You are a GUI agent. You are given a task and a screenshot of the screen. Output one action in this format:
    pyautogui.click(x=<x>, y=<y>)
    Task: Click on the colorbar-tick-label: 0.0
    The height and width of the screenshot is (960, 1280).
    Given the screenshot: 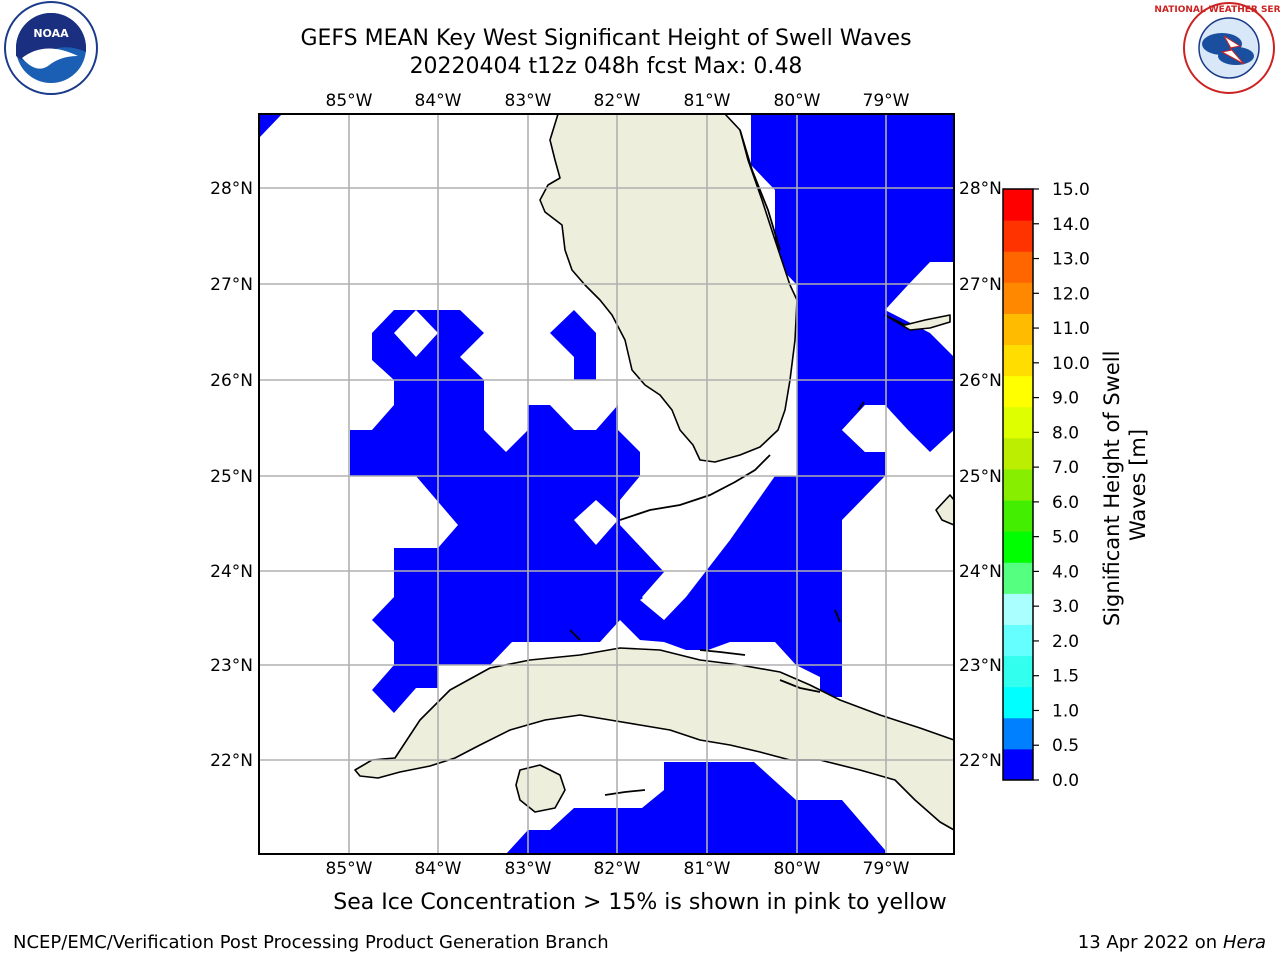 What is the action you would take?
    pyautogui.click(x=1065, y=781)
    